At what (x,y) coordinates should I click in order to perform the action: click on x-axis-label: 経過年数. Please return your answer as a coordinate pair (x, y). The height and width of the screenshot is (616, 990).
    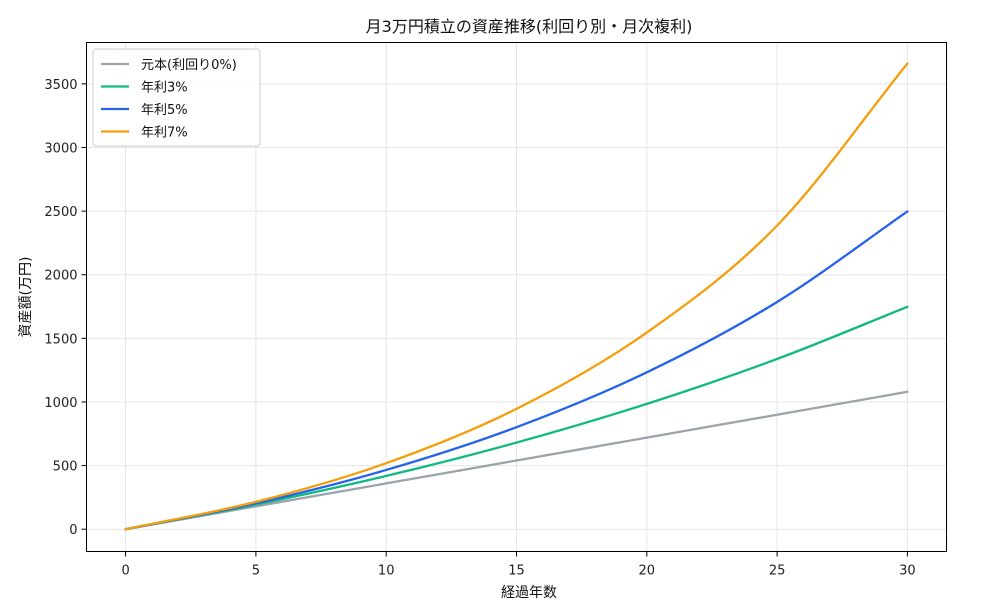
    Looking at the image, I should click on (529, 593).